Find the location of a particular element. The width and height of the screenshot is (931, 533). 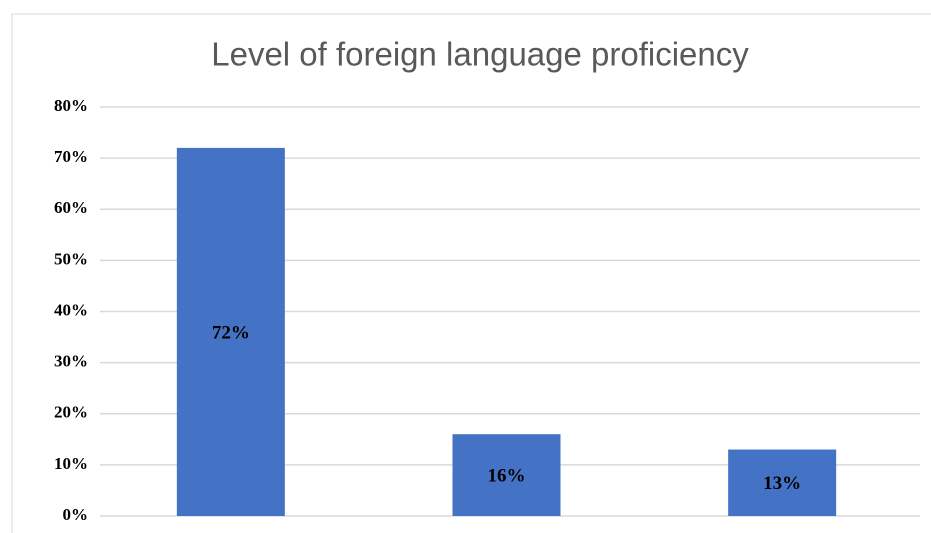

y-tick-label: 0% is located at coordinates (76, 514).